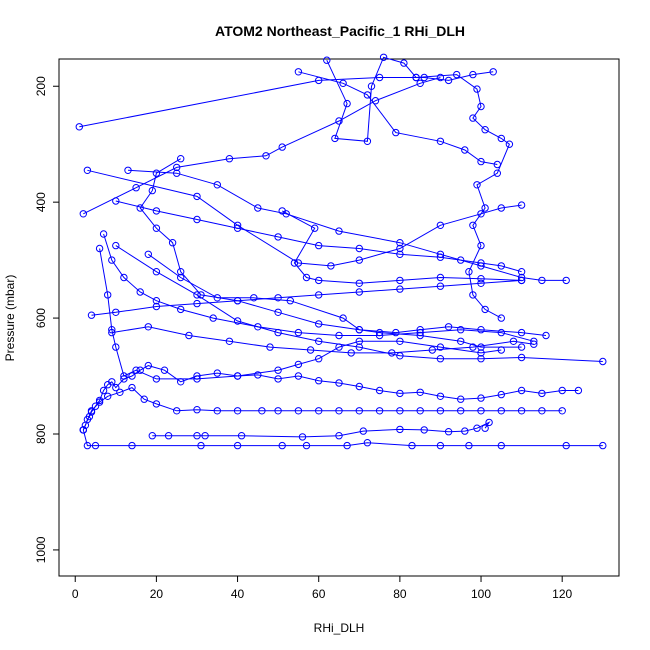  I want to click on x-tick-label: 40, so click(238, 594).